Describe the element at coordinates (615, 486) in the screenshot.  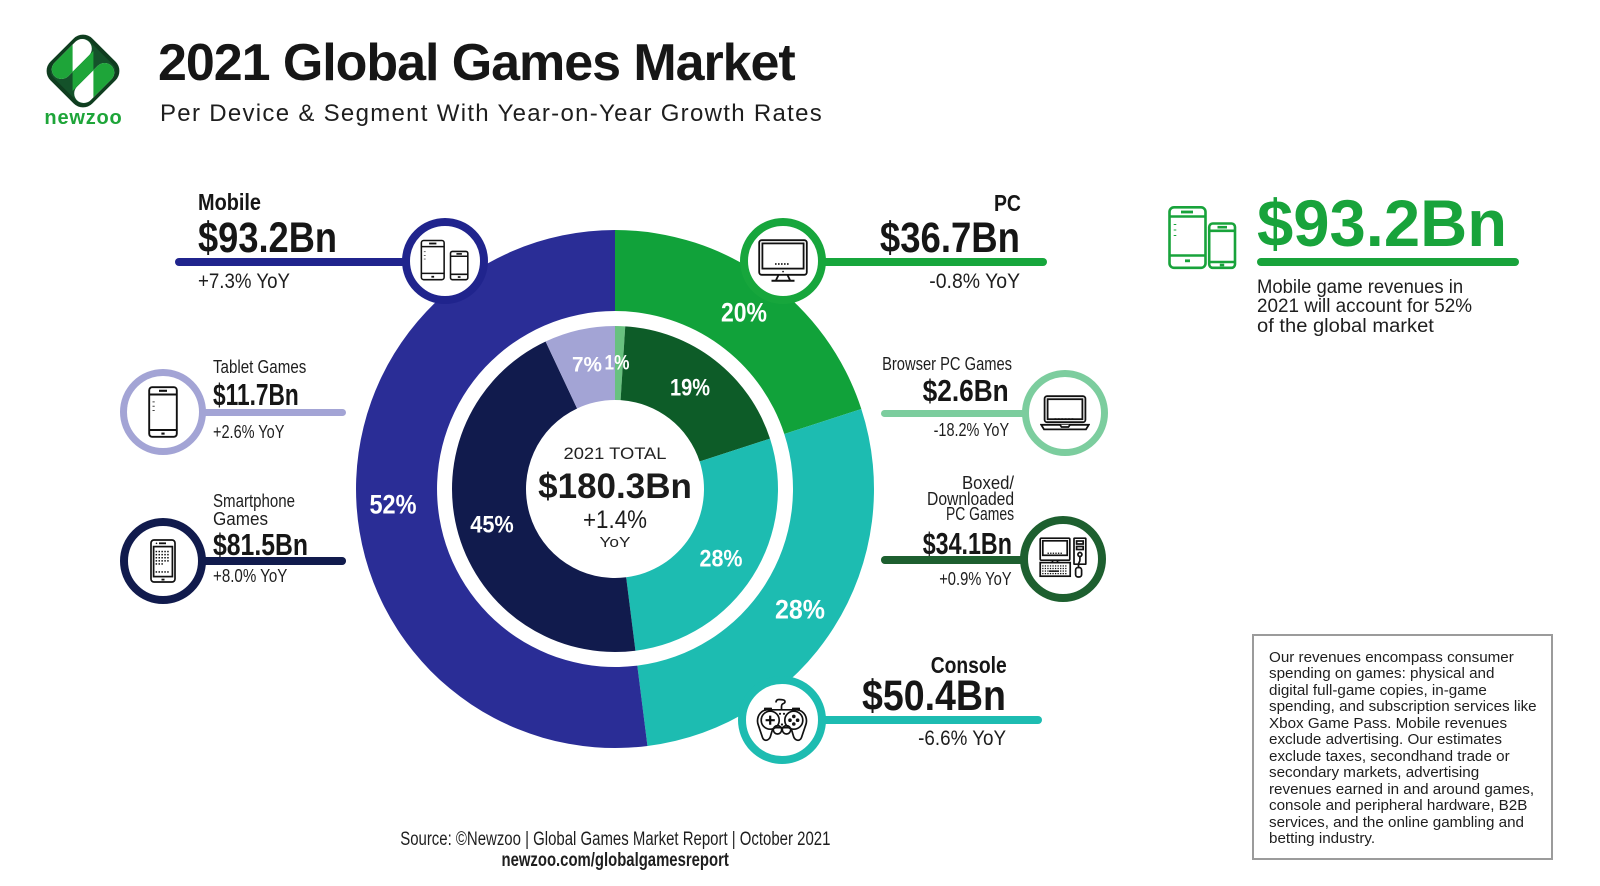
I see `svg-text: $180.3Bn` at that location.